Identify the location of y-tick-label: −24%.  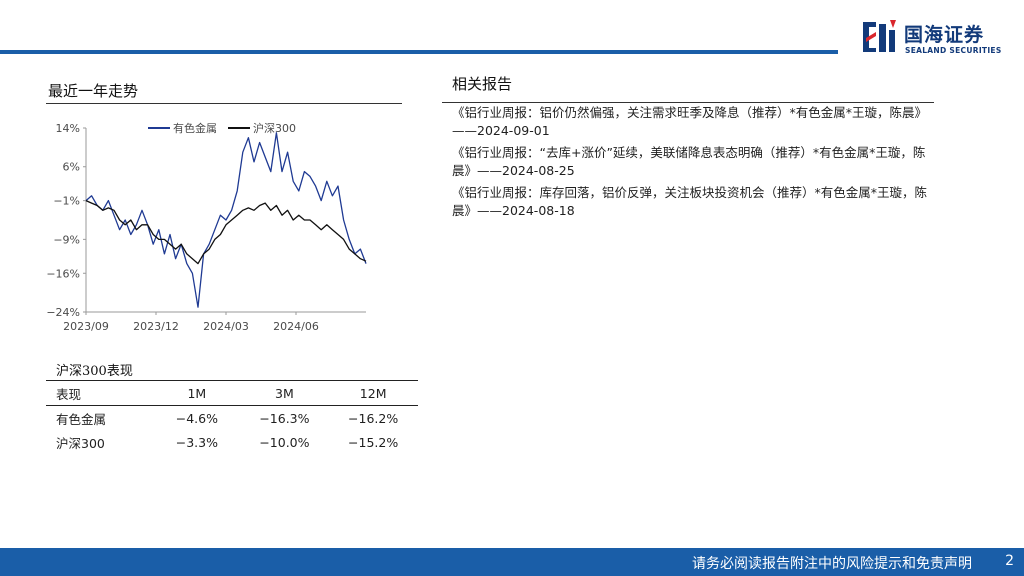
(63, 312).